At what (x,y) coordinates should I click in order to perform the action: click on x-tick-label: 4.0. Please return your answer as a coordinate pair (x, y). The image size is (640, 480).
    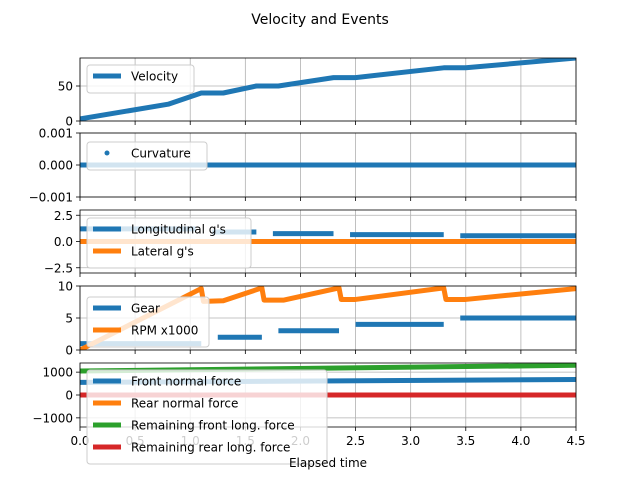
    Looking at the image, I should click on (520, 441).